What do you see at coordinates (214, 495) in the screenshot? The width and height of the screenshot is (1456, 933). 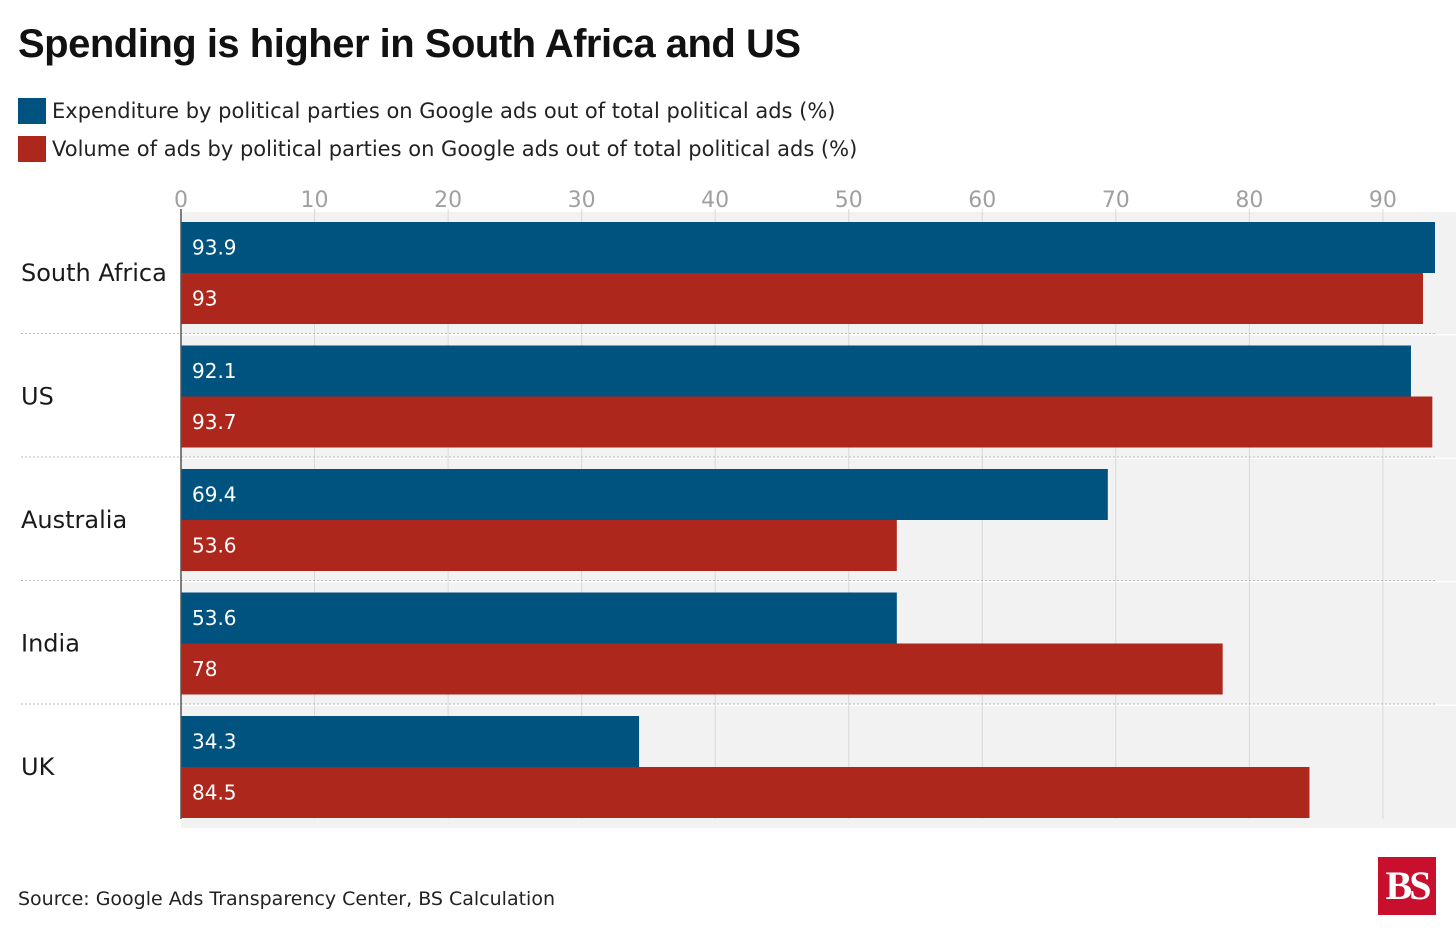 I see `bar-value-label: 69.4` at bounding box center [214, 495].